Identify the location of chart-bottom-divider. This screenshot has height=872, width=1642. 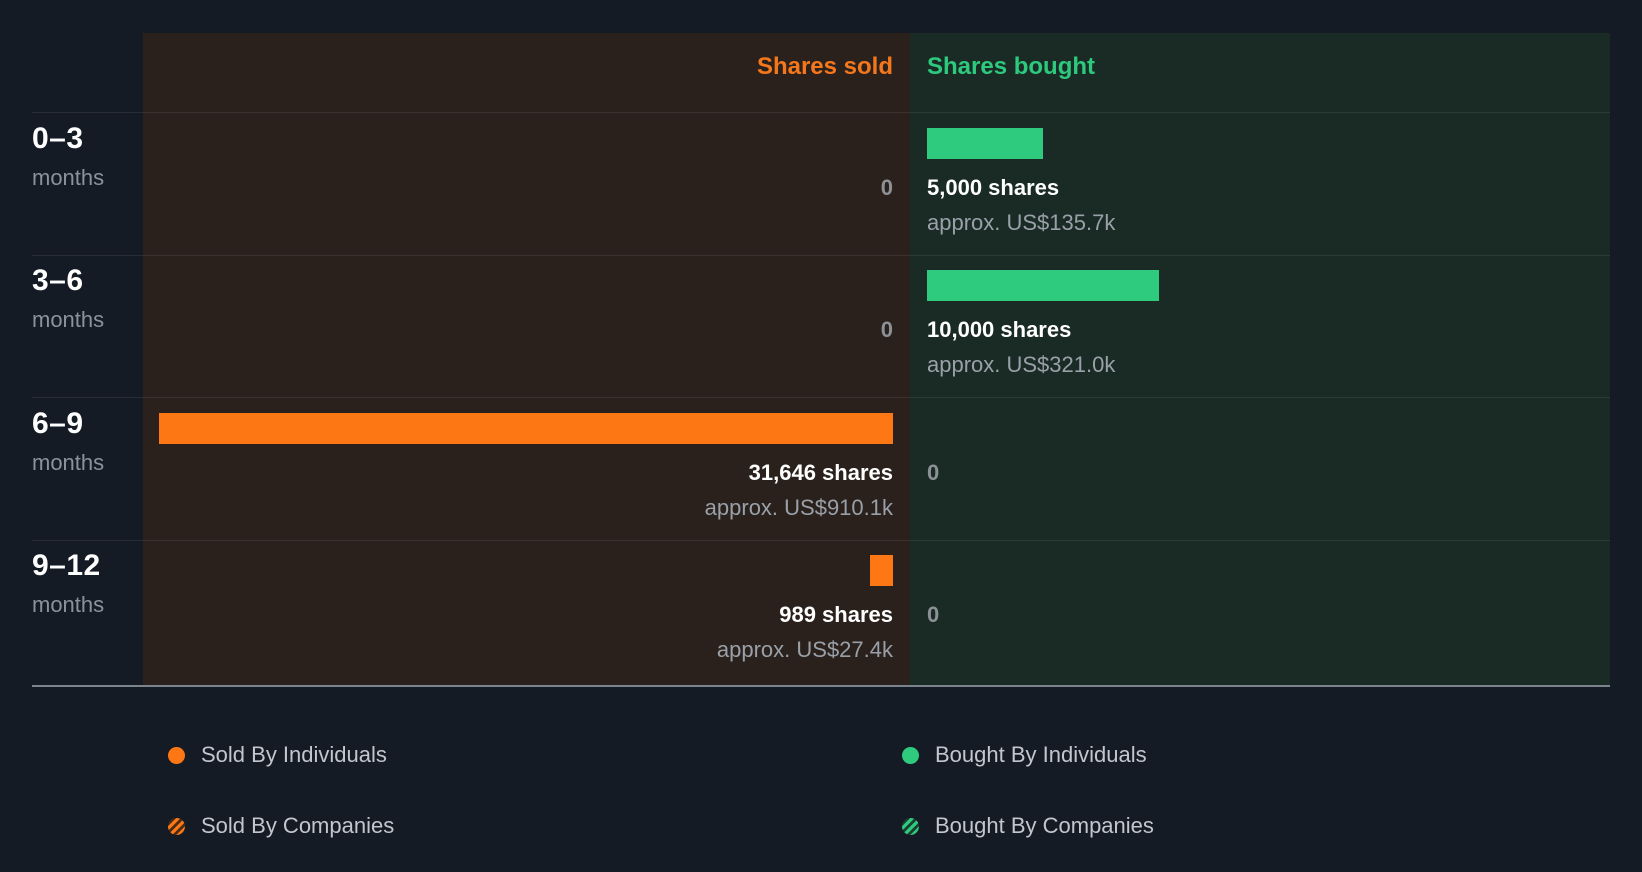
(821, 686).